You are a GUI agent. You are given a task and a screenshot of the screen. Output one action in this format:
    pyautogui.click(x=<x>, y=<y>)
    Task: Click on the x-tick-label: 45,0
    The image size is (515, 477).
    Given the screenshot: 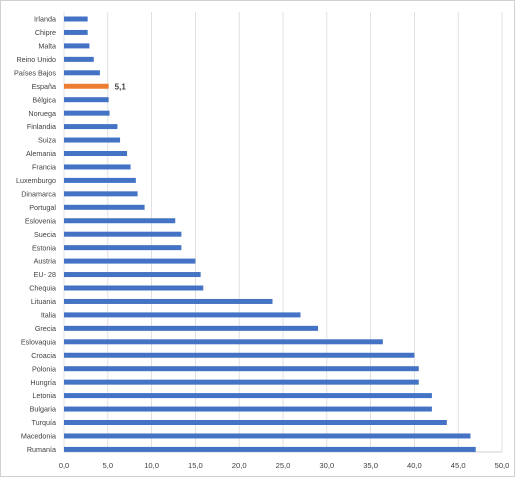 What is the action you would take?
    pyautogui.click(x=458, y=465)
    